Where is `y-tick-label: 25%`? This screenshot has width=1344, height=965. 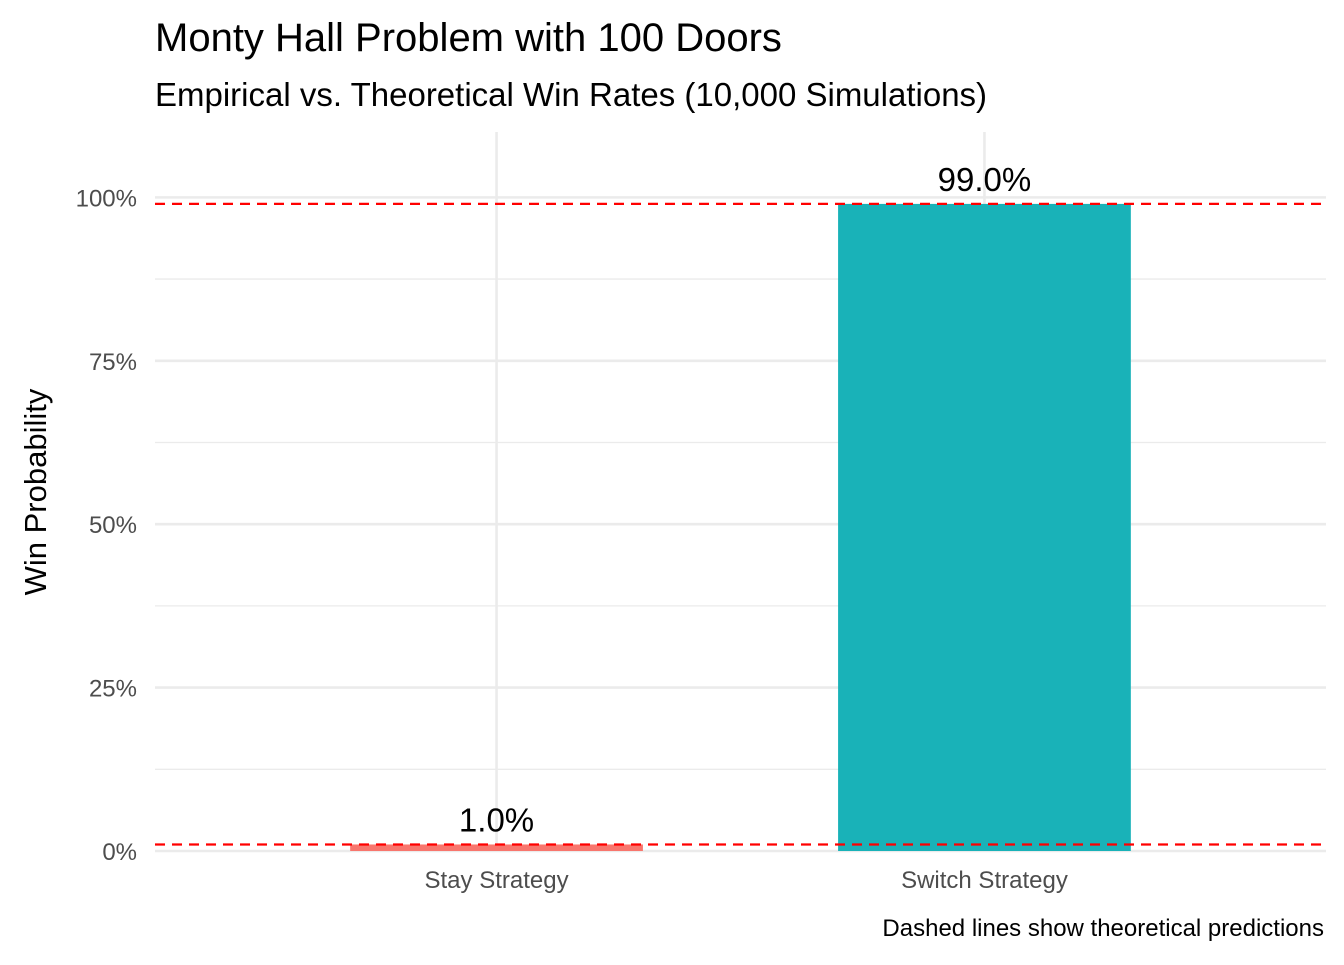
y-tick-label: 25% is located at coordinates (113, 689).